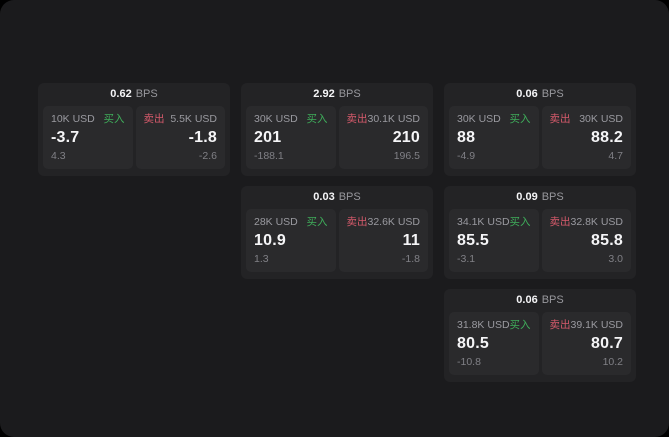 The height and width of the screenshot is (437, 669). What do you see at coordinates (383, 240) in the screenshot?
I see `sell-panel: 卖出 32.6K USD 11 -1.8` at bounding box center [383, 240].